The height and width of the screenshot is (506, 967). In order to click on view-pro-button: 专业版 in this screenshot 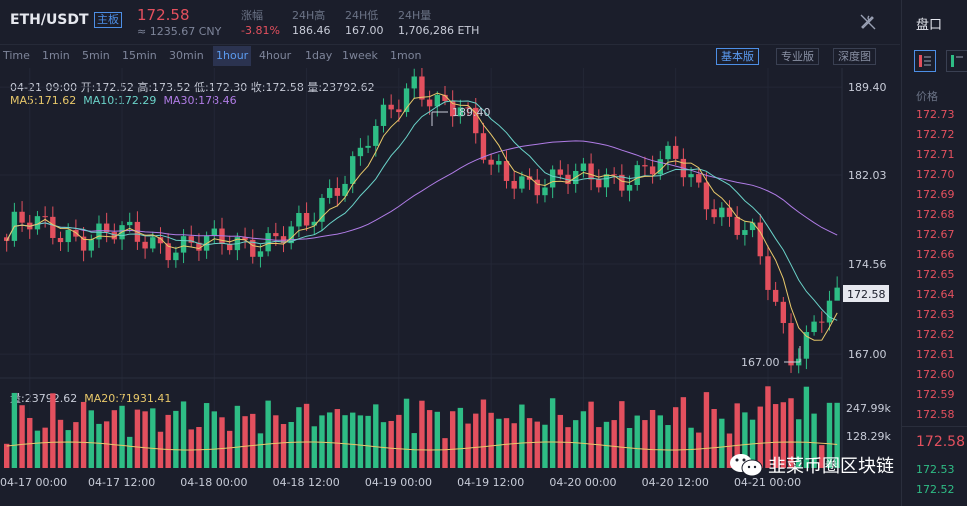, I will do `click(797, 56)`.